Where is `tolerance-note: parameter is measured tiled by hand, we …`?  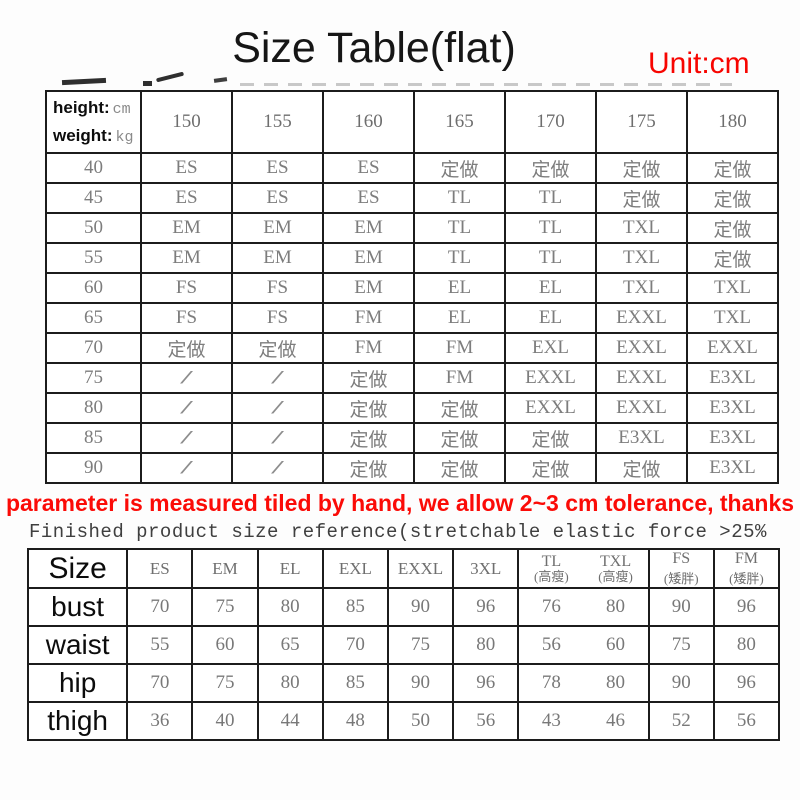
tolerance-note: parameter is measured tiled by hand, we … is located at coordinates (400, 503).